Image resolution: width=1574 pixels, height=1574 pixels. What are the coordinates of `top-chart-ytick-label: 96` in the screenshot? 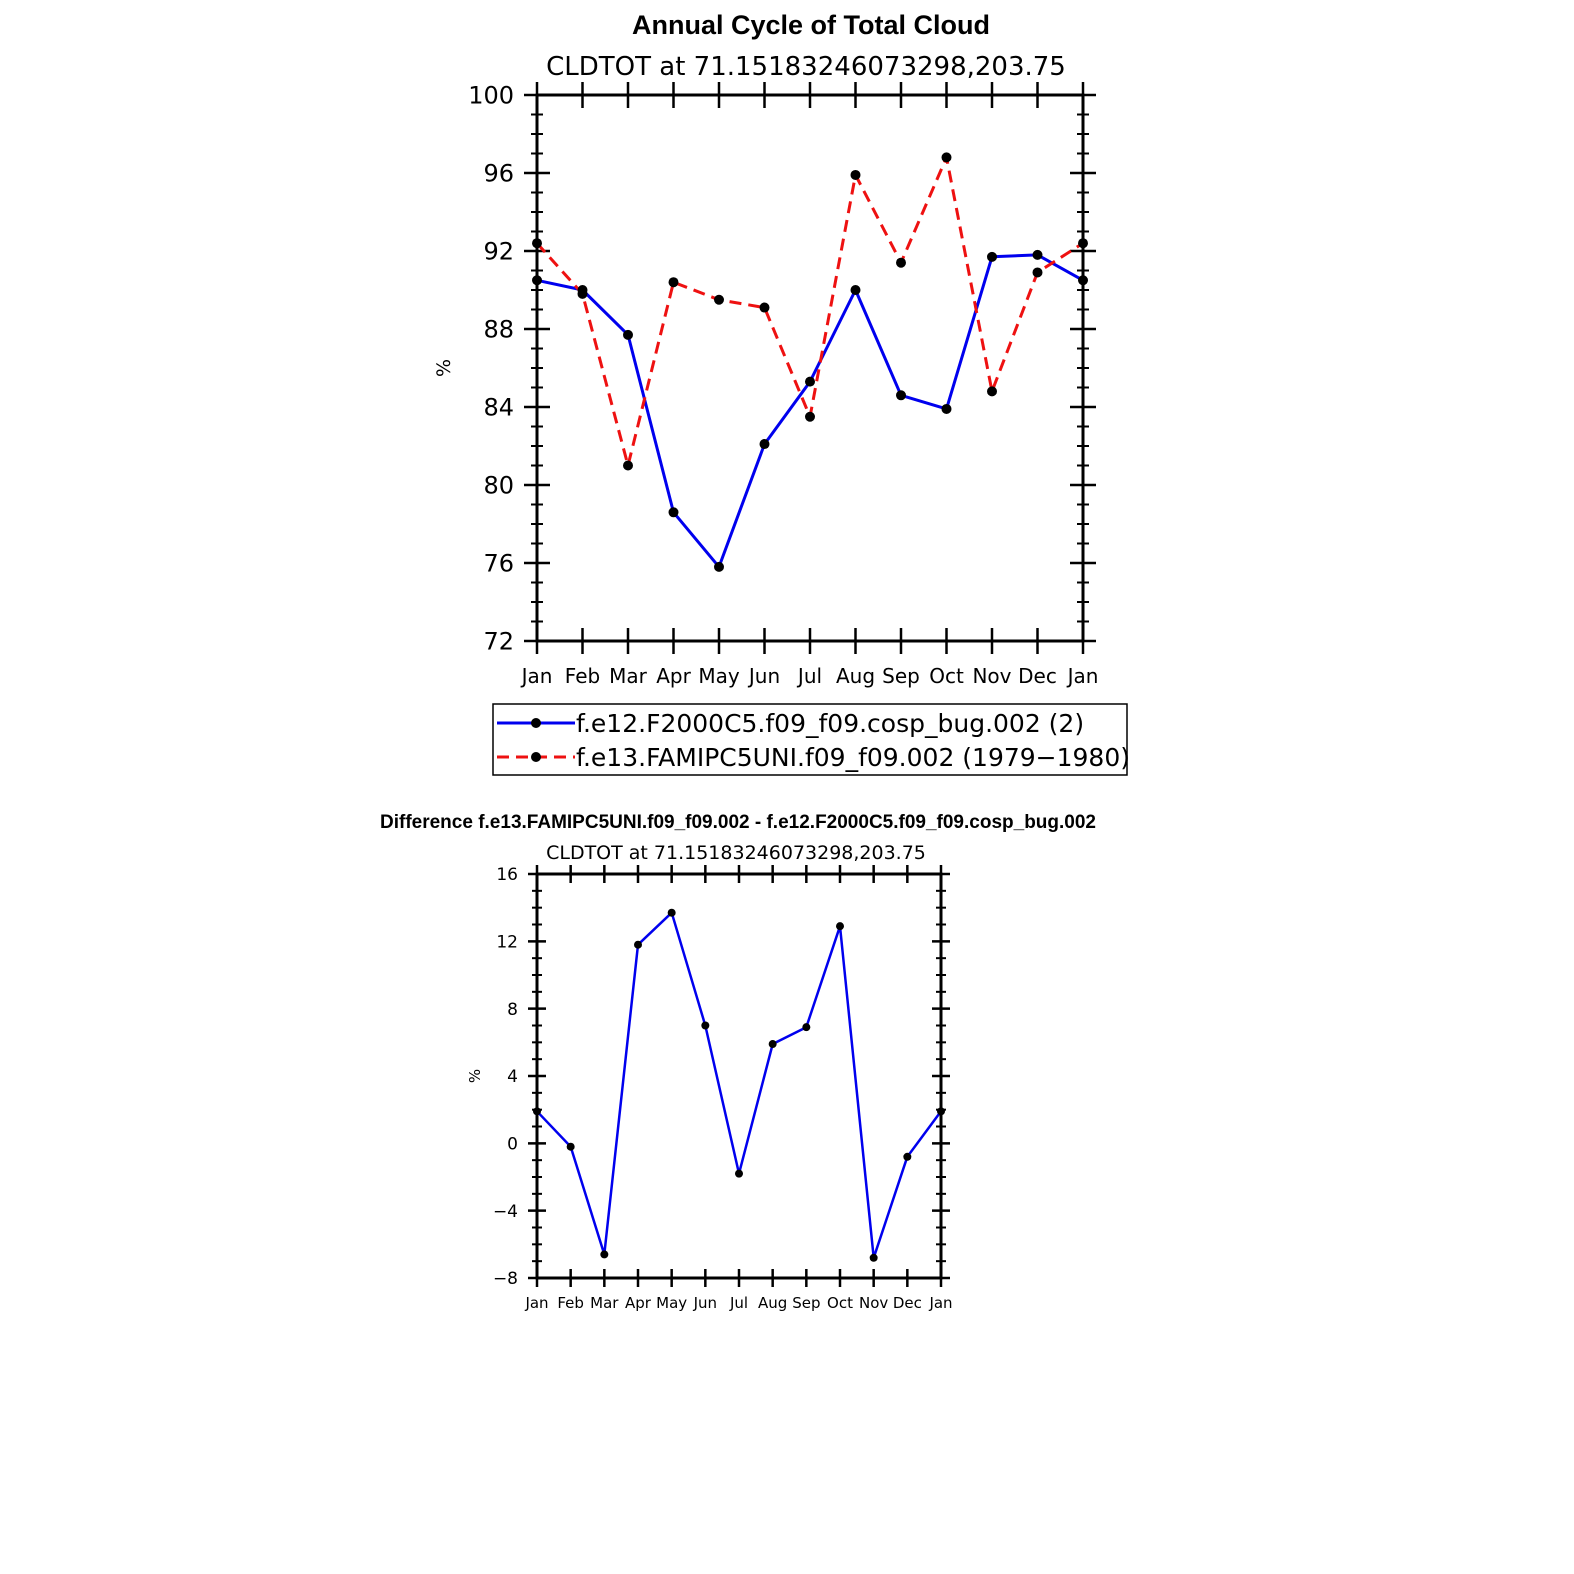 It's located at (498, 174).